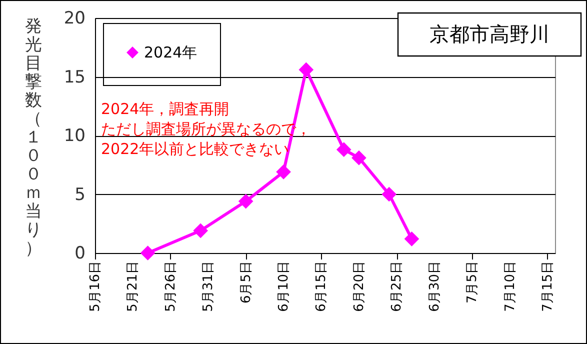  Describe the element at coordinates (490, 34) in the screenshot. I see `chart-title: 京都市高野川` at that location.